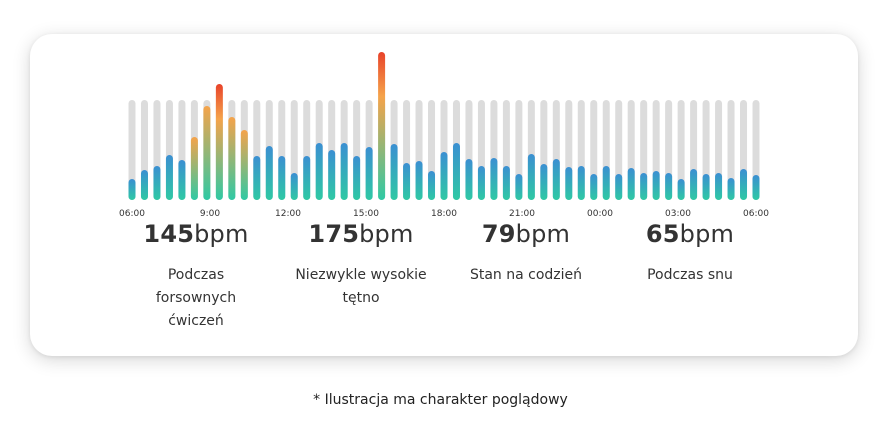  I want to click on stat-label-line: Podczas, so click(196, 275).